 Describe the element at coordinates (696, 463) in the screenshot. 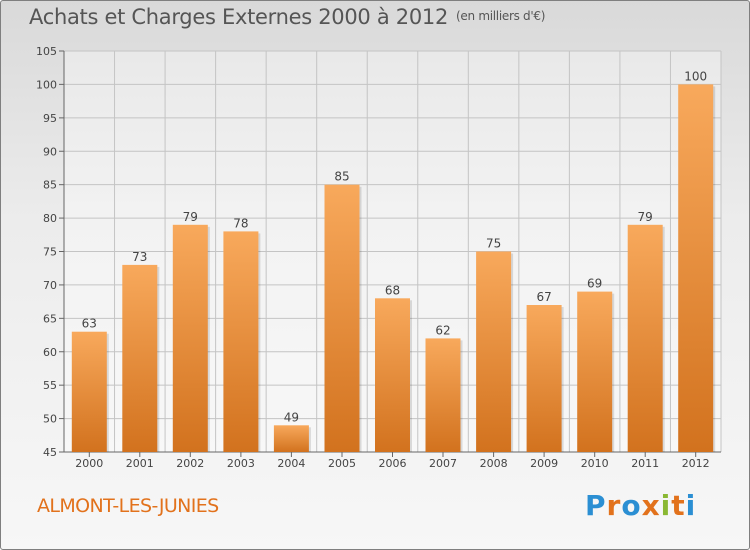

I see `x-tick-label: 2012` at that location.